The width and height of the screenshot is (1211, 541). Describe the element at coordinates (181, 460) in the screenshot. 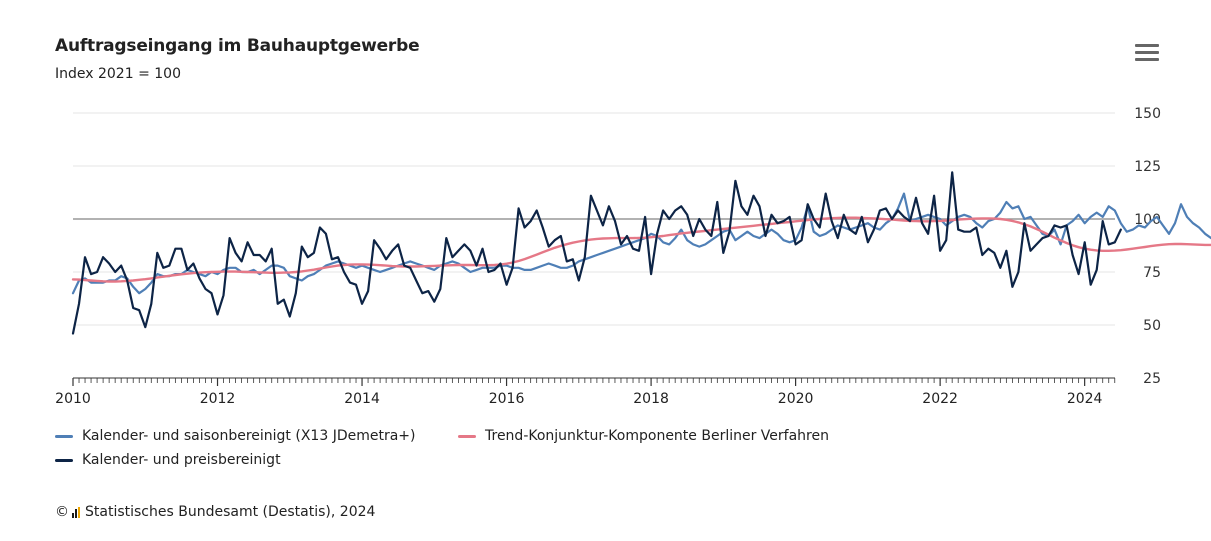

I see `legend-label-preis: Kalender- und preisbereinigt` at that location.